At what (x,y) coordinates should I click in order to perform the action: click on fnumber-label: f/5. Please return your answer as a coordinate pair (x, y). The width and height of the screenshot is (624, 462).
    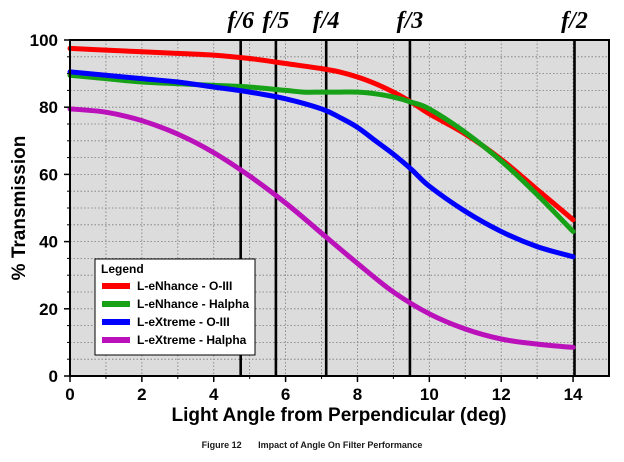
    Looking at the image, I should click on (276, 21).